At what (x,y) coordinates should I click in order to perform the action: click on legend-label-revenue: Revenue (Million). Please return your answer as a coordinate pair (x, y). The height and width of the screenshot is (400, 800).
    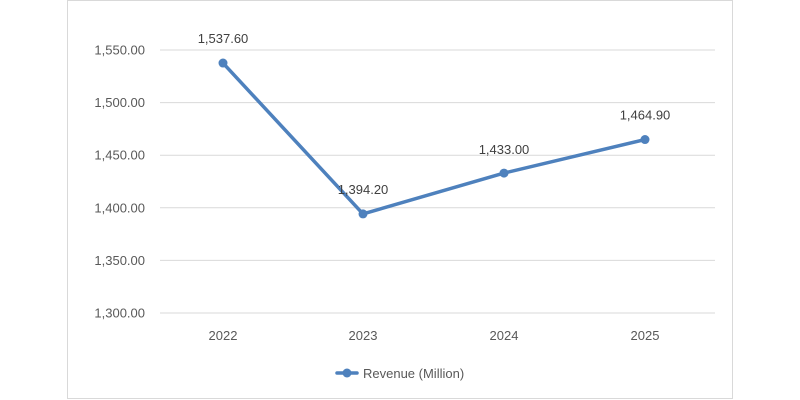
    Looking at the image, I should click on (413, 373).